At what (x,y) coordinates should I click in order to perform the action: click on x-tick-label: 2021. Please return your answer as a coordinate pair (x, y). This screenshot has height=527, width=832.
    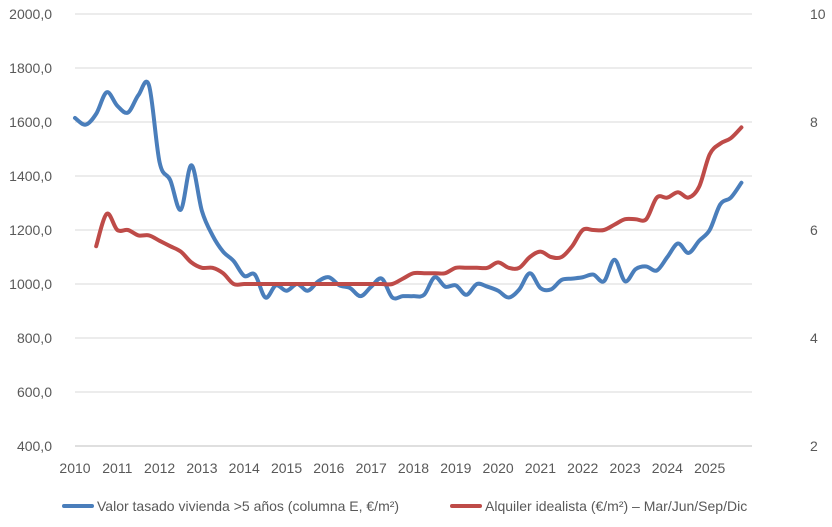
    Looking at the image, I should click on (540, 468).